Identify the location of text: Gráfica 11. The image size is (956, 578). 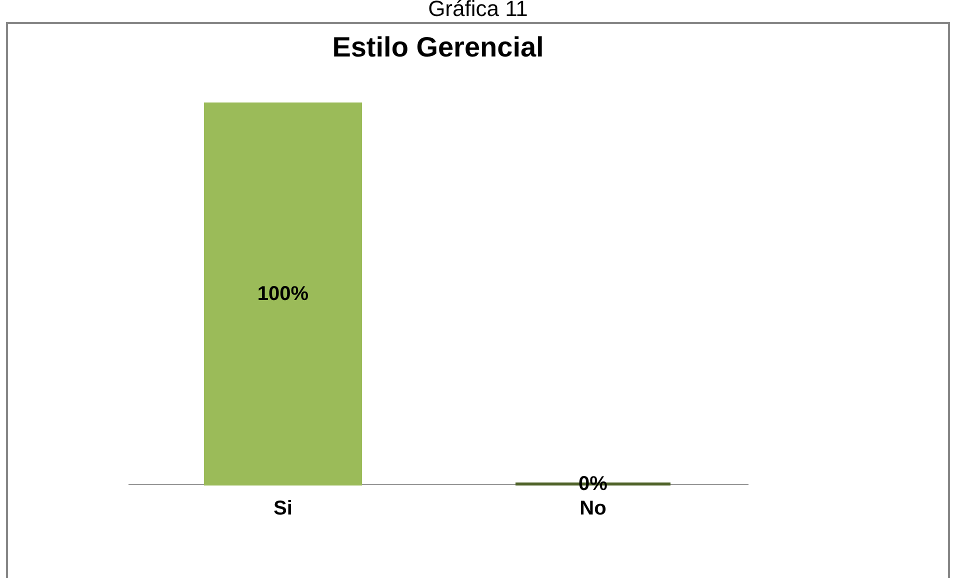
(478, 11).